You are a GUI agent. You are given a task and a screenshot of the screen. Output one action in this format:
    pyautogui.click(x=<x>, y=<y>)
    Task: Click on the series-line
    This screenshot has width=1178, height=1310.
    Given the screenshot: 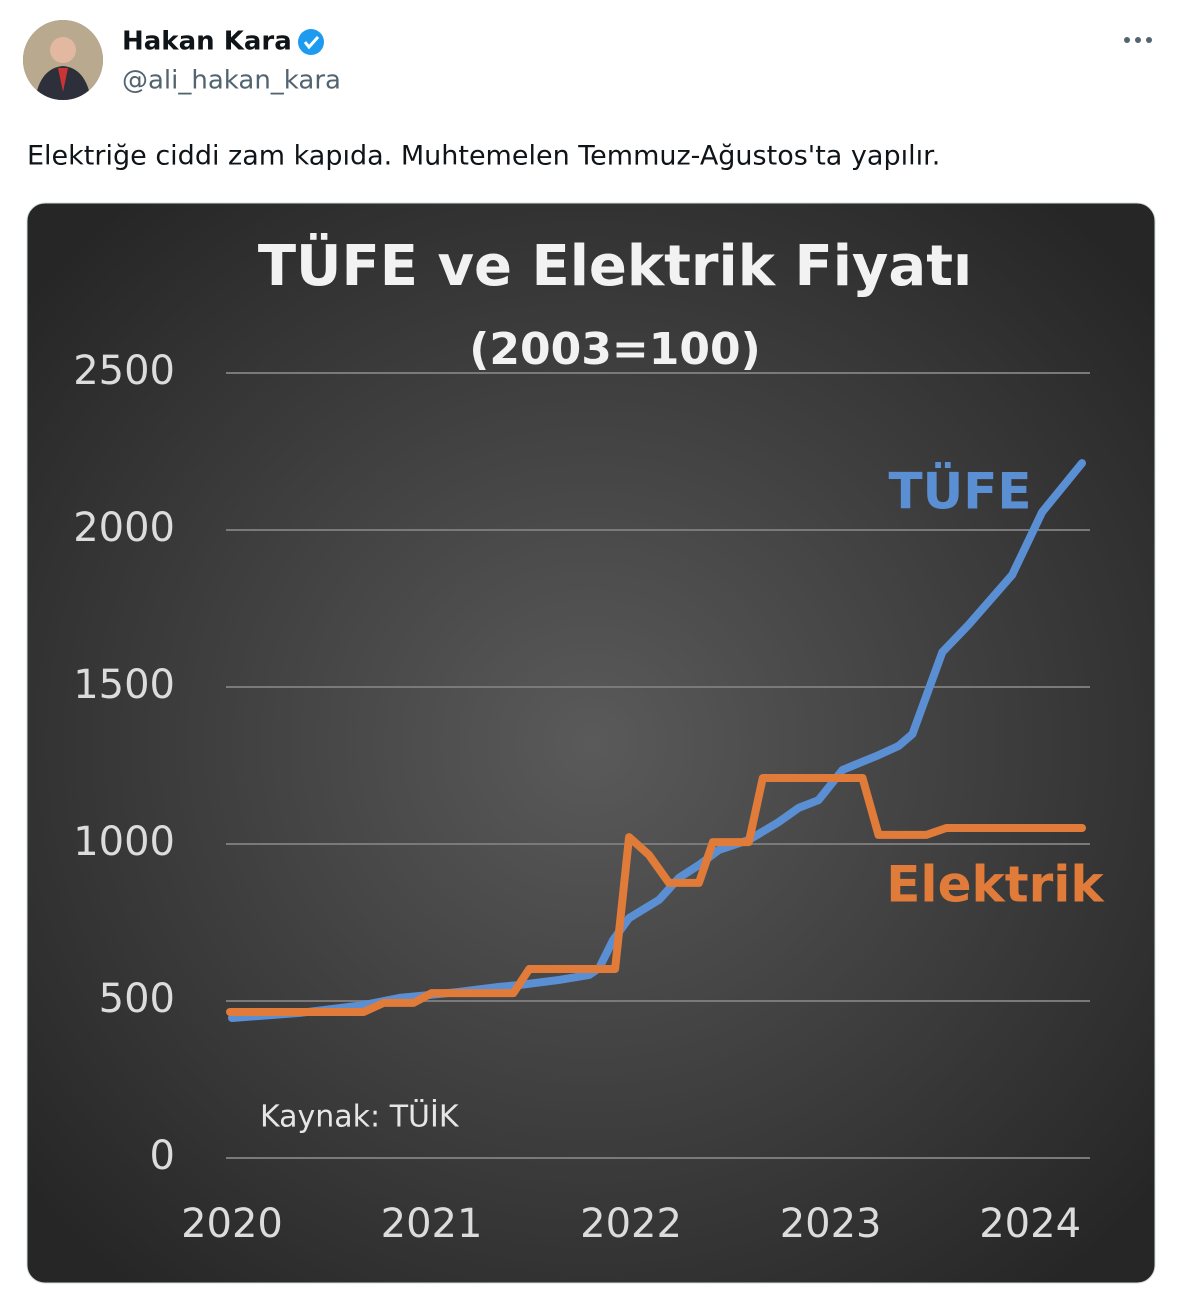 What is the action you would take?
    pyautogui.click(x=656, y=895)
    